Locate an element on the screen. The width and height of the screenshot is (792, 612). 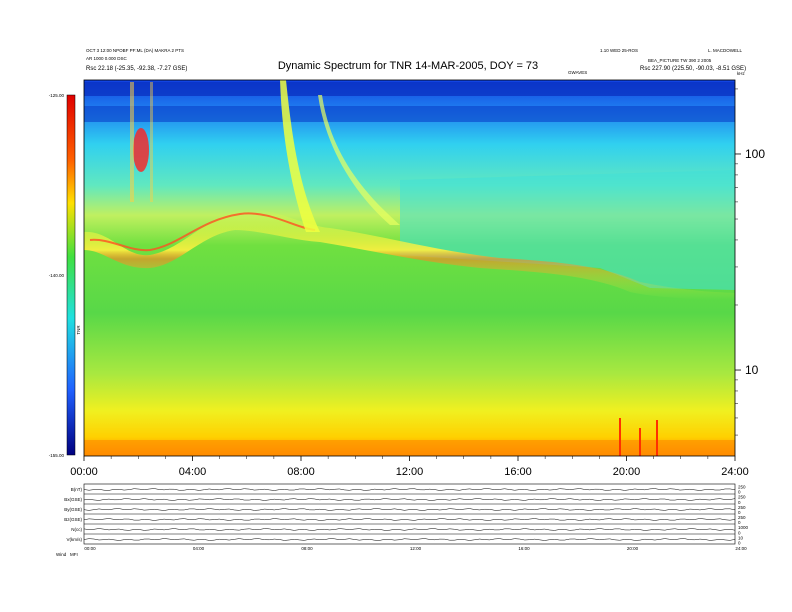
panel-right-tick: 1000 is located at coordinates (743, 527).